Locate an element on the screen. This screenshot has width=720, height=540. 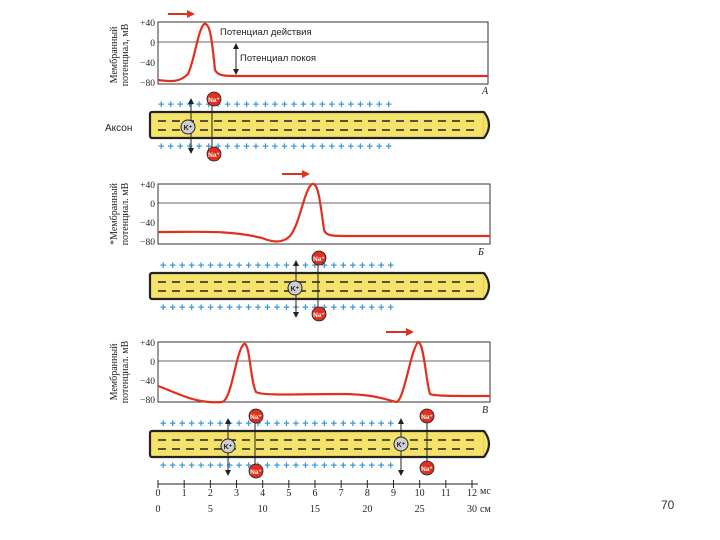
scale-cm-labels: 0 5 10 15 20 25 30 is located at coordinates (317, 509).